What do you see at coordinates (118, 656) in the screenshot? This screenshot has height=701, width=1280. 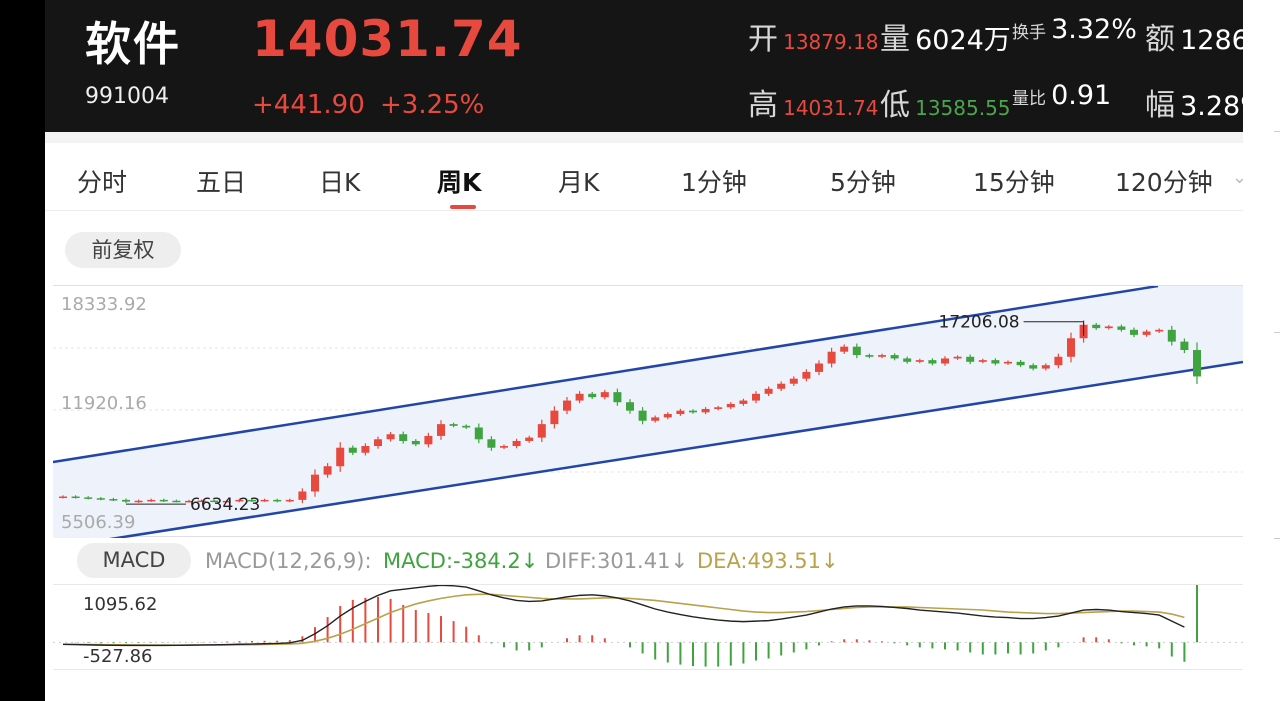 I see `macd-y-min-label: -527.86` at bounding box center [118, 656].